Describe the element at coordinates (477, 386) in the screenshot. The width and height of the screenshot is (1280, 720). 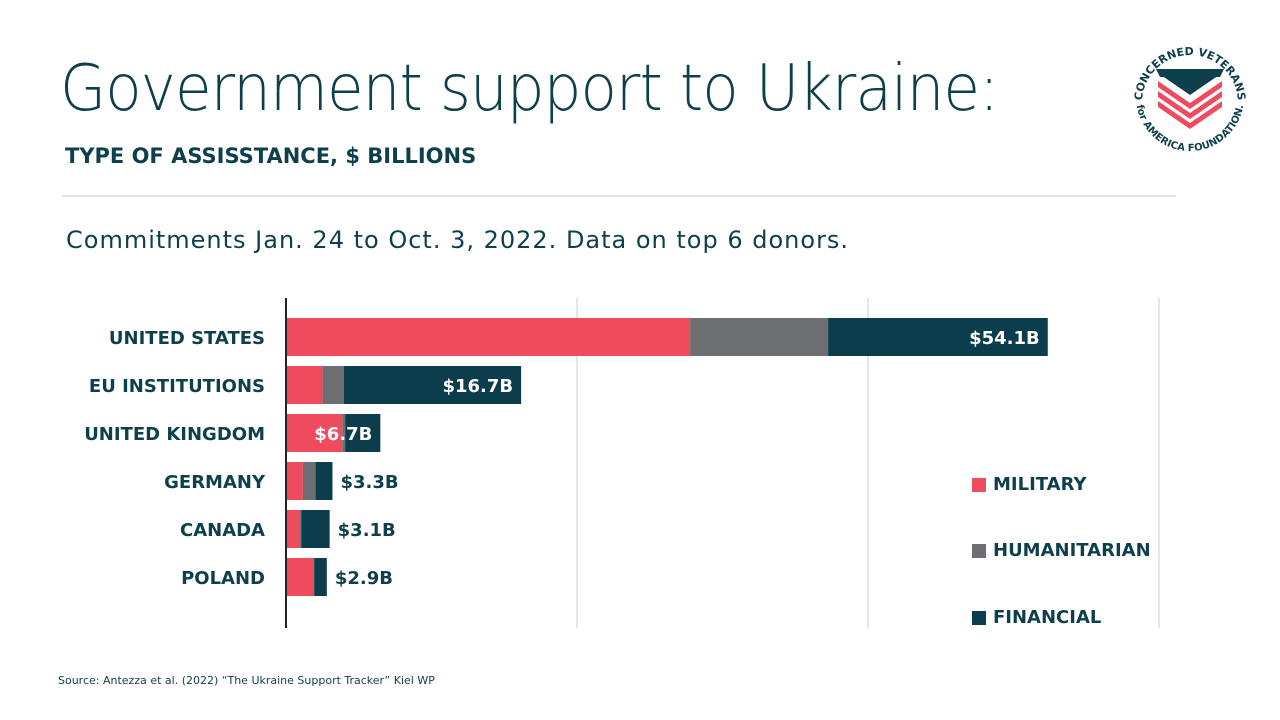
I see `data-label: $16.7B` at that location.